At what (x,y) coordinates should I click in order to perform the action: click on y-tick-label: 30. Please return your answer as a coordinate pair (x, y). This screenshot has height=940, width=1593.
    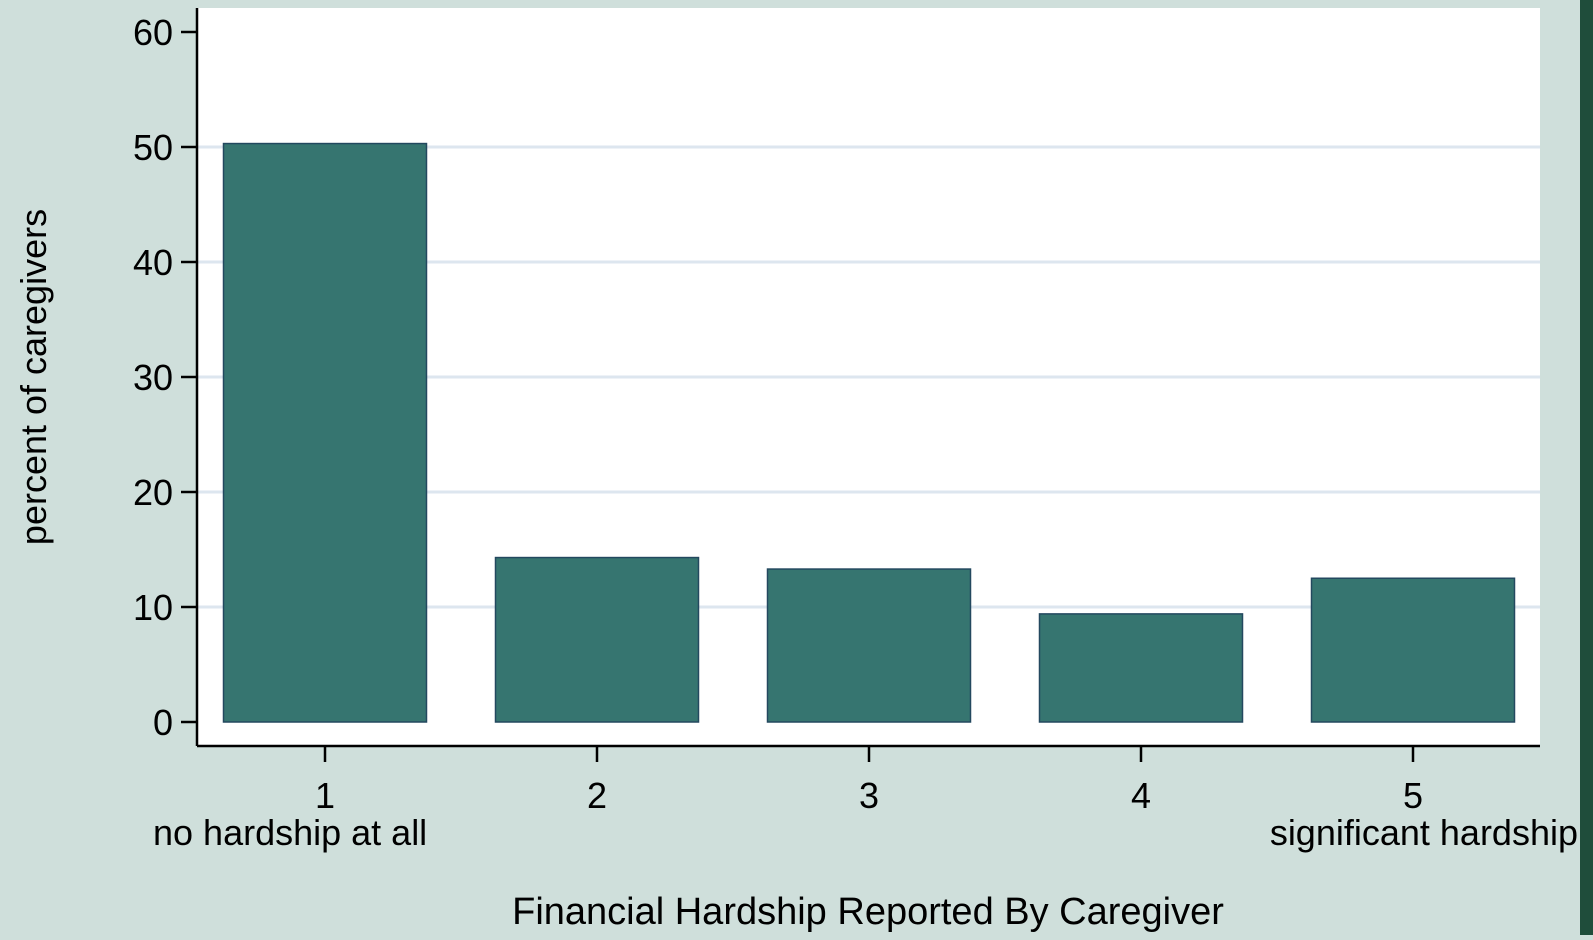
    Looking at the image, I should click on (153, 377).